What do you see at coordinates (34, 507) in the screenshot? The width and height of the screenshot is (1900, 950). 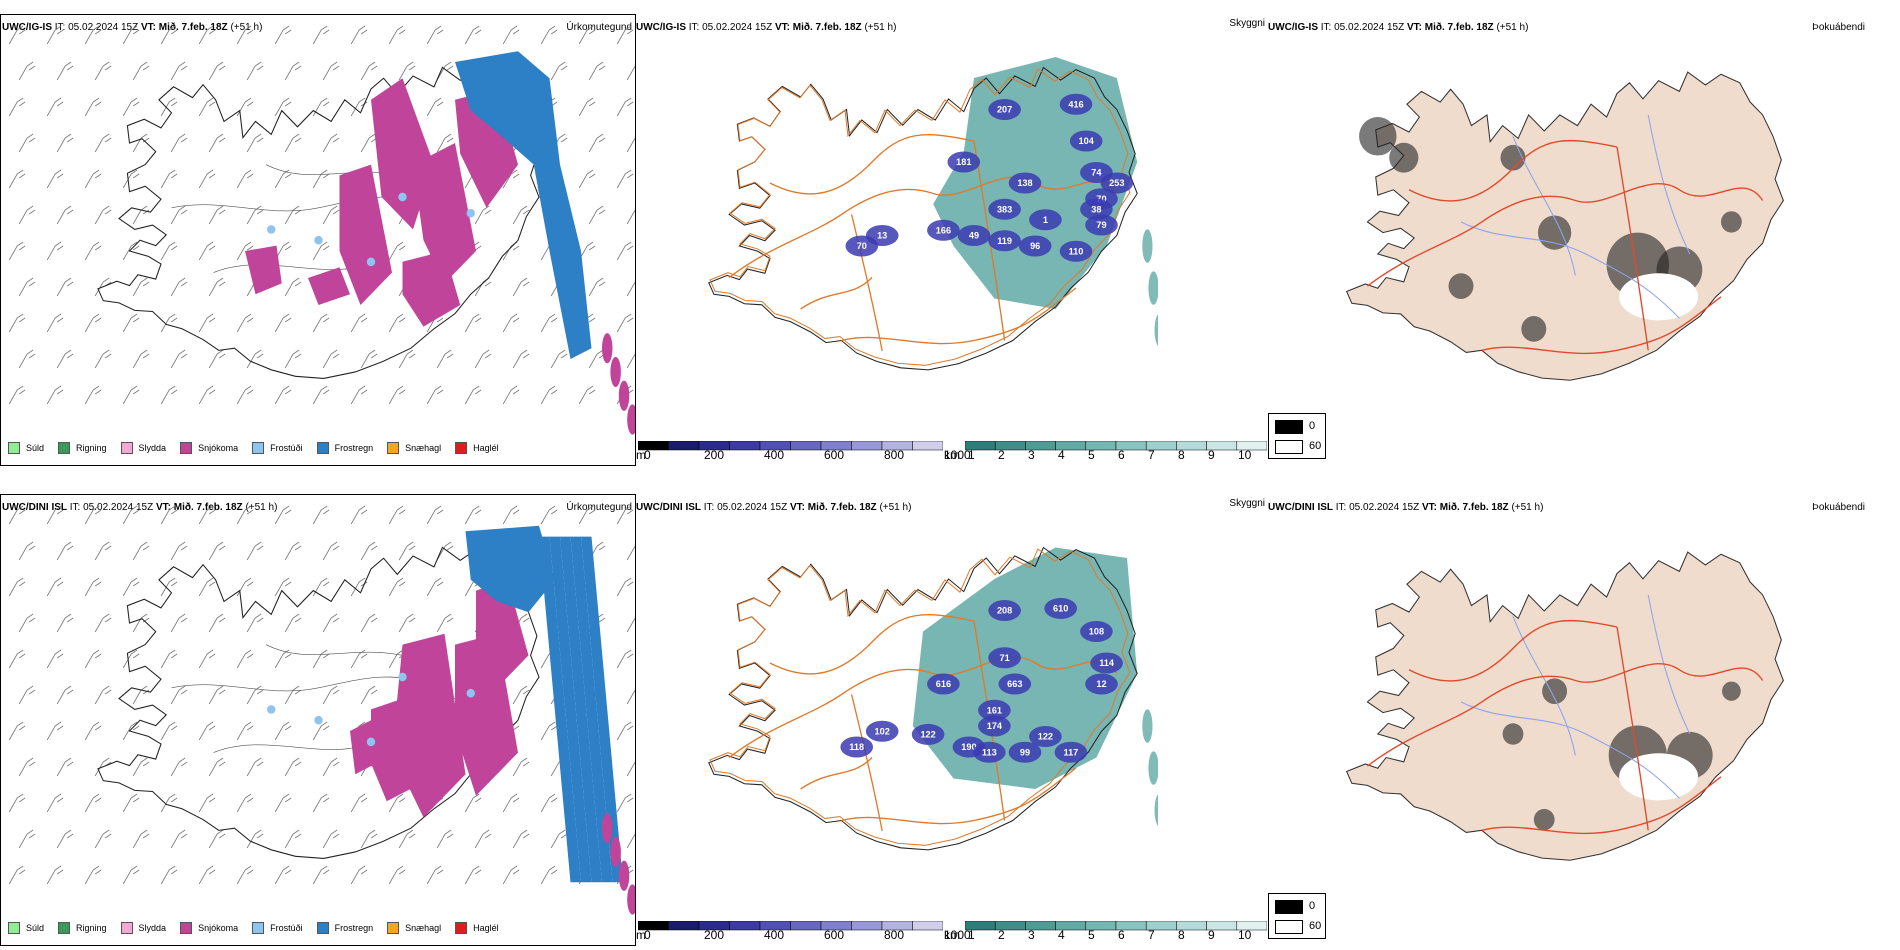 I see `model-name: UWC/DINI ISL` at bounding box center [34, 507].